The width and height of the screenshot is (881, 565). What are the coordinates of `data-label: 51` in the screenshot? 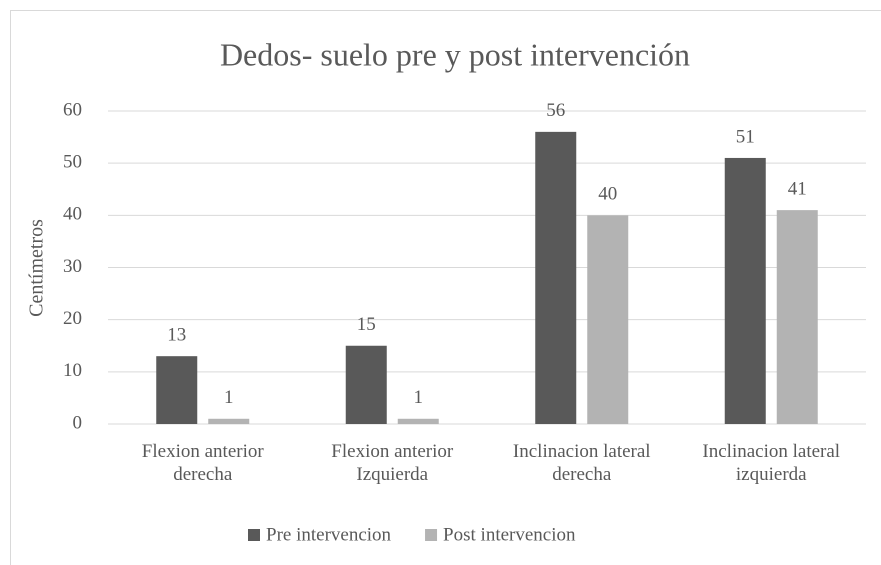 It's located at (745, 136).